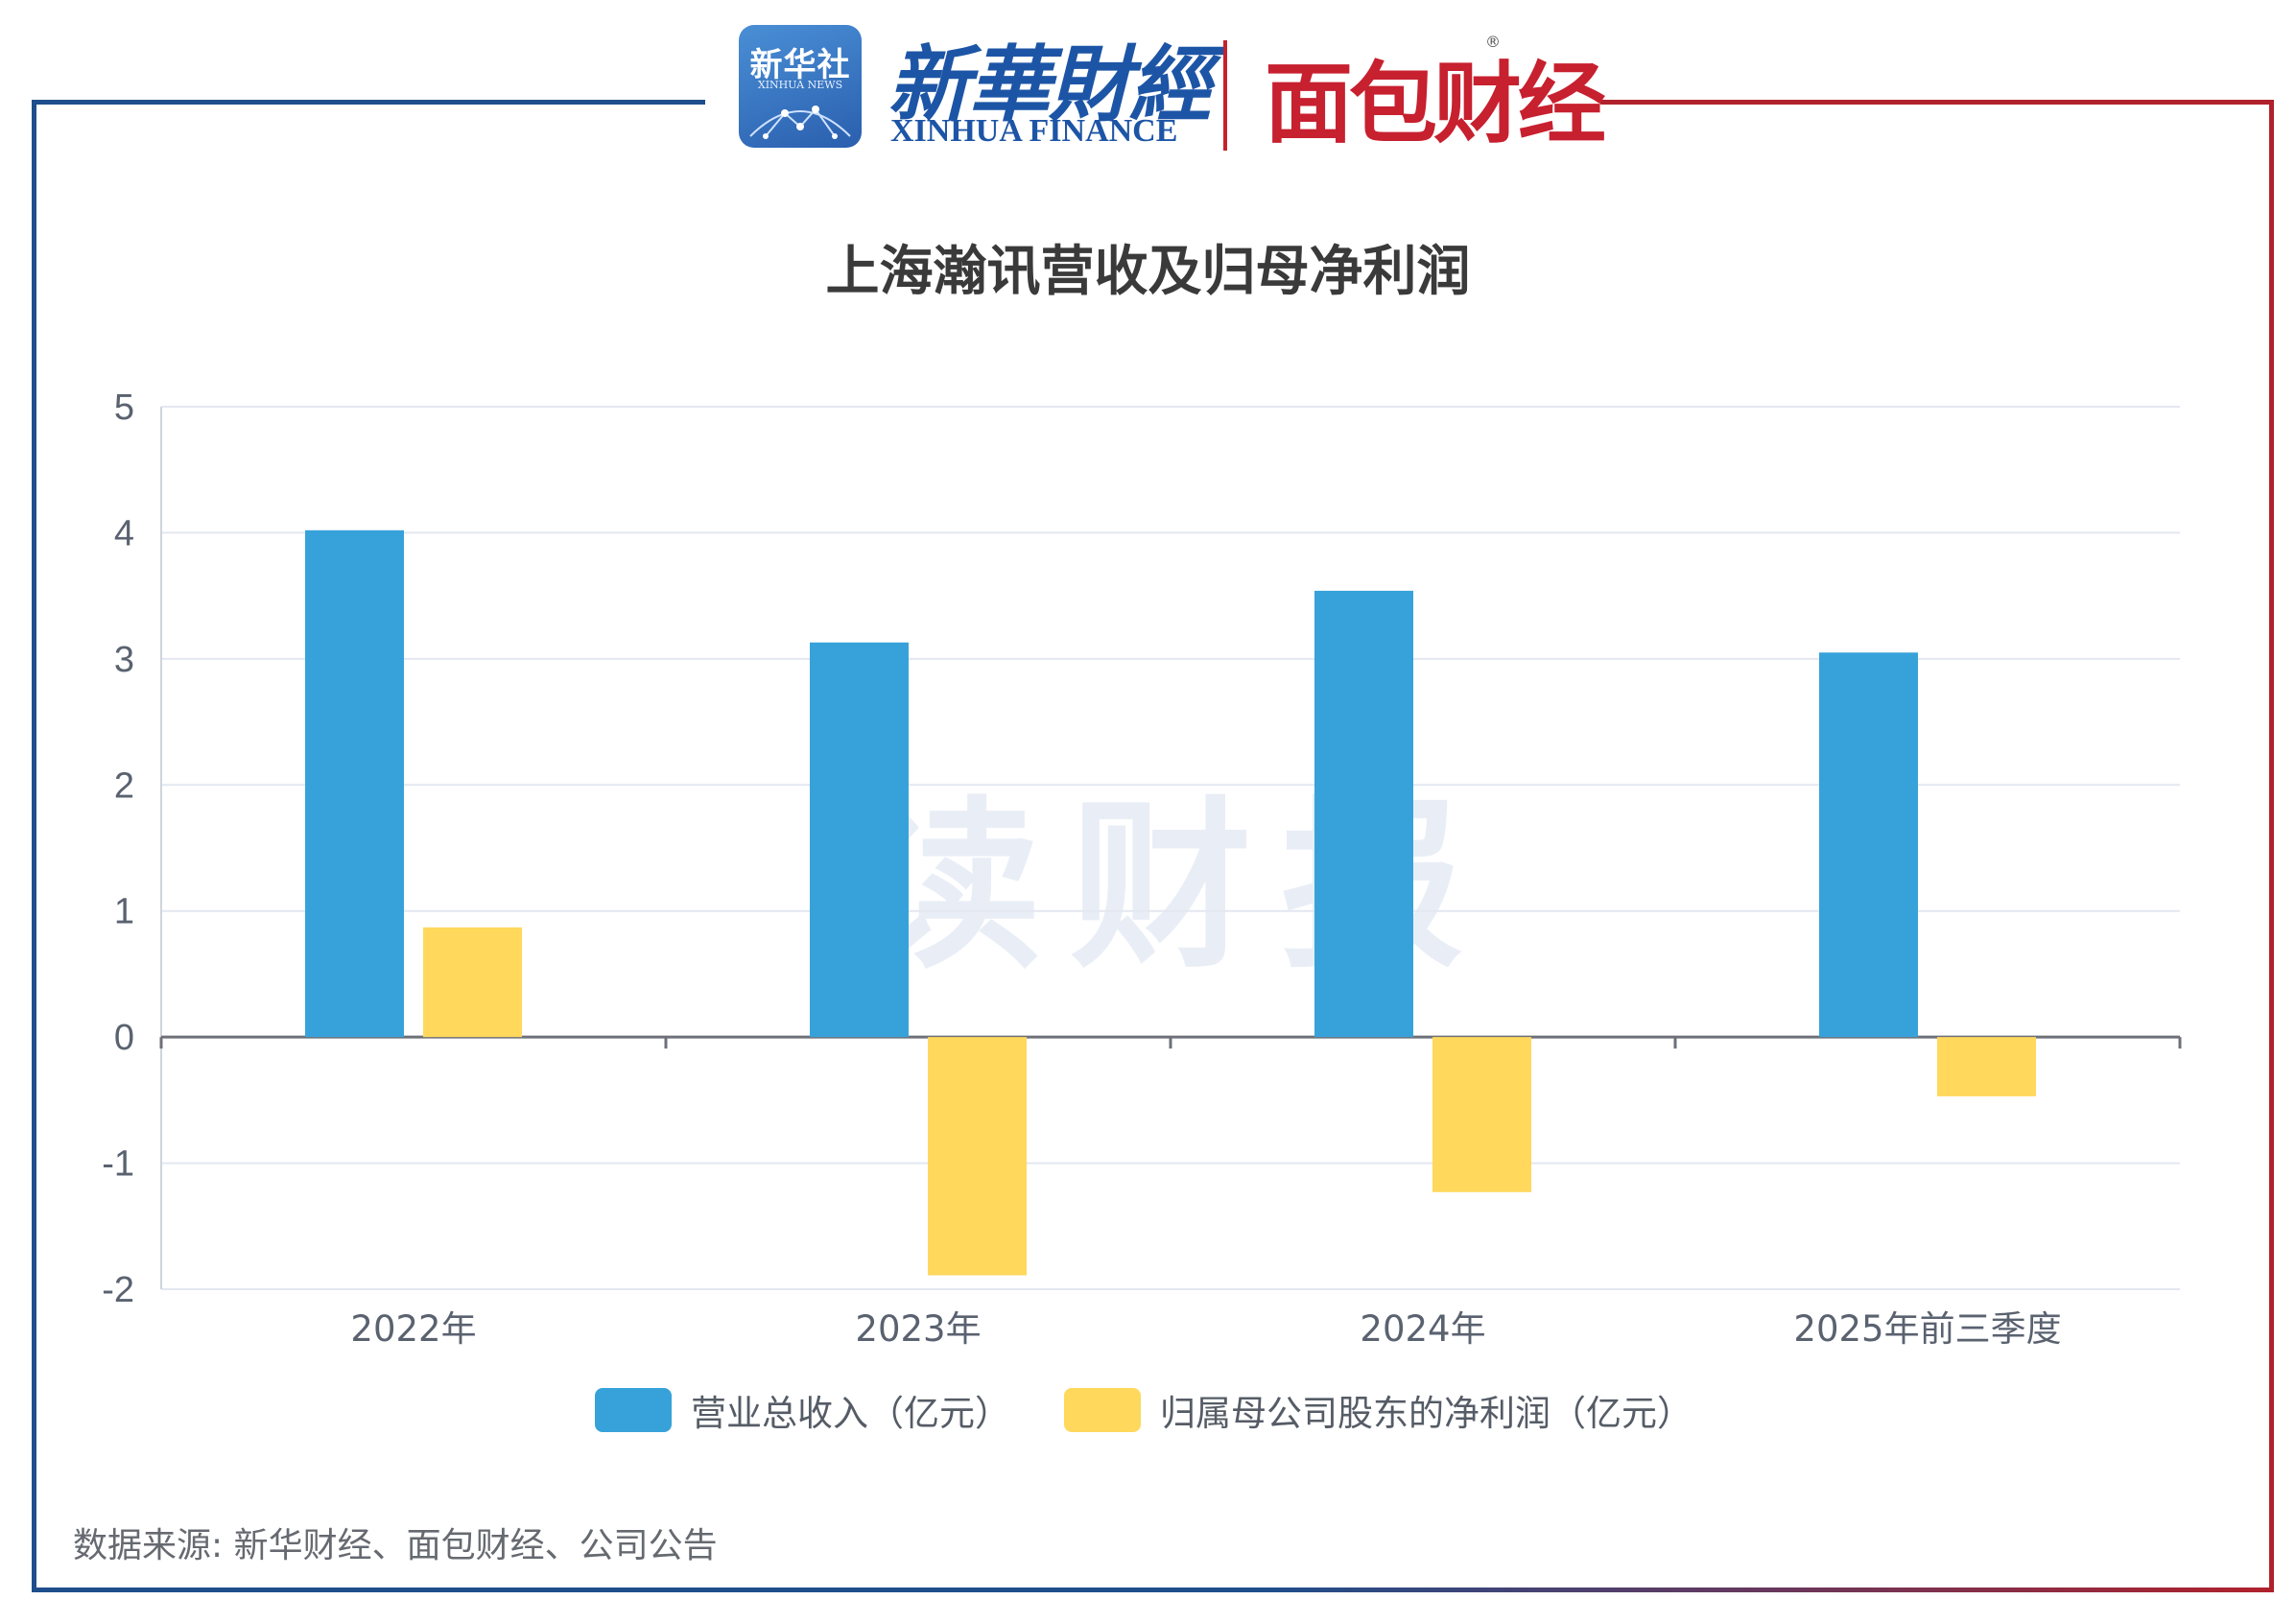  What do you see at coordinates (395, 1546) in the screenshot?
I see `data-source-note: 数据来源: 新华财经、面包财经、公司公告` at bounding box center [395, 1546].